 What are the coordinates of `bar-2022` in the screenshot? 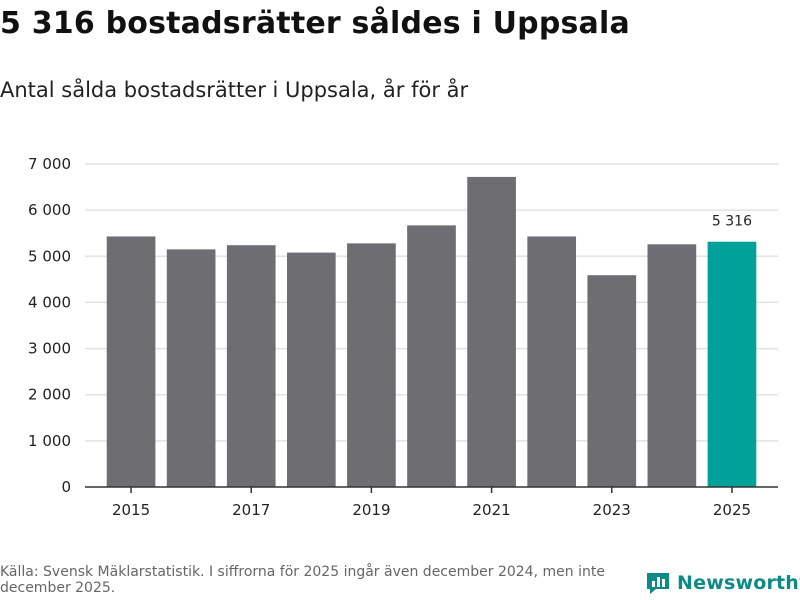 It's located at (552, 361).